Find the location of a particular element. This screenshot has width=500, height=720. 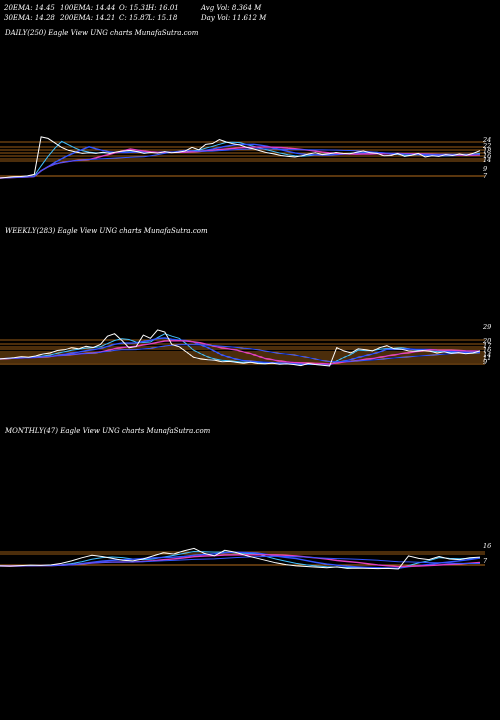

level-label: 11 is located at coordinates (487, 358).